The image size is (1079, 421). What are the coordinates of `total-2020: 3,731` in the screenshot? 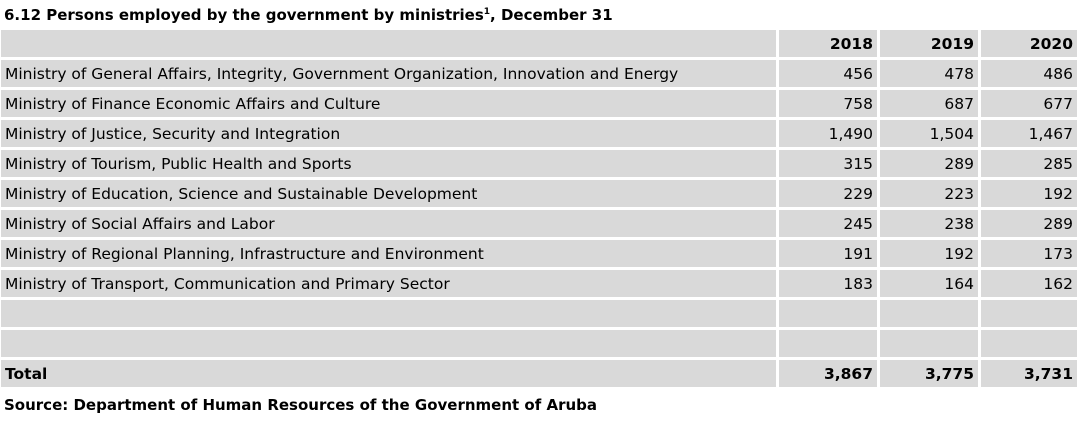 It's located at (1029, 375).